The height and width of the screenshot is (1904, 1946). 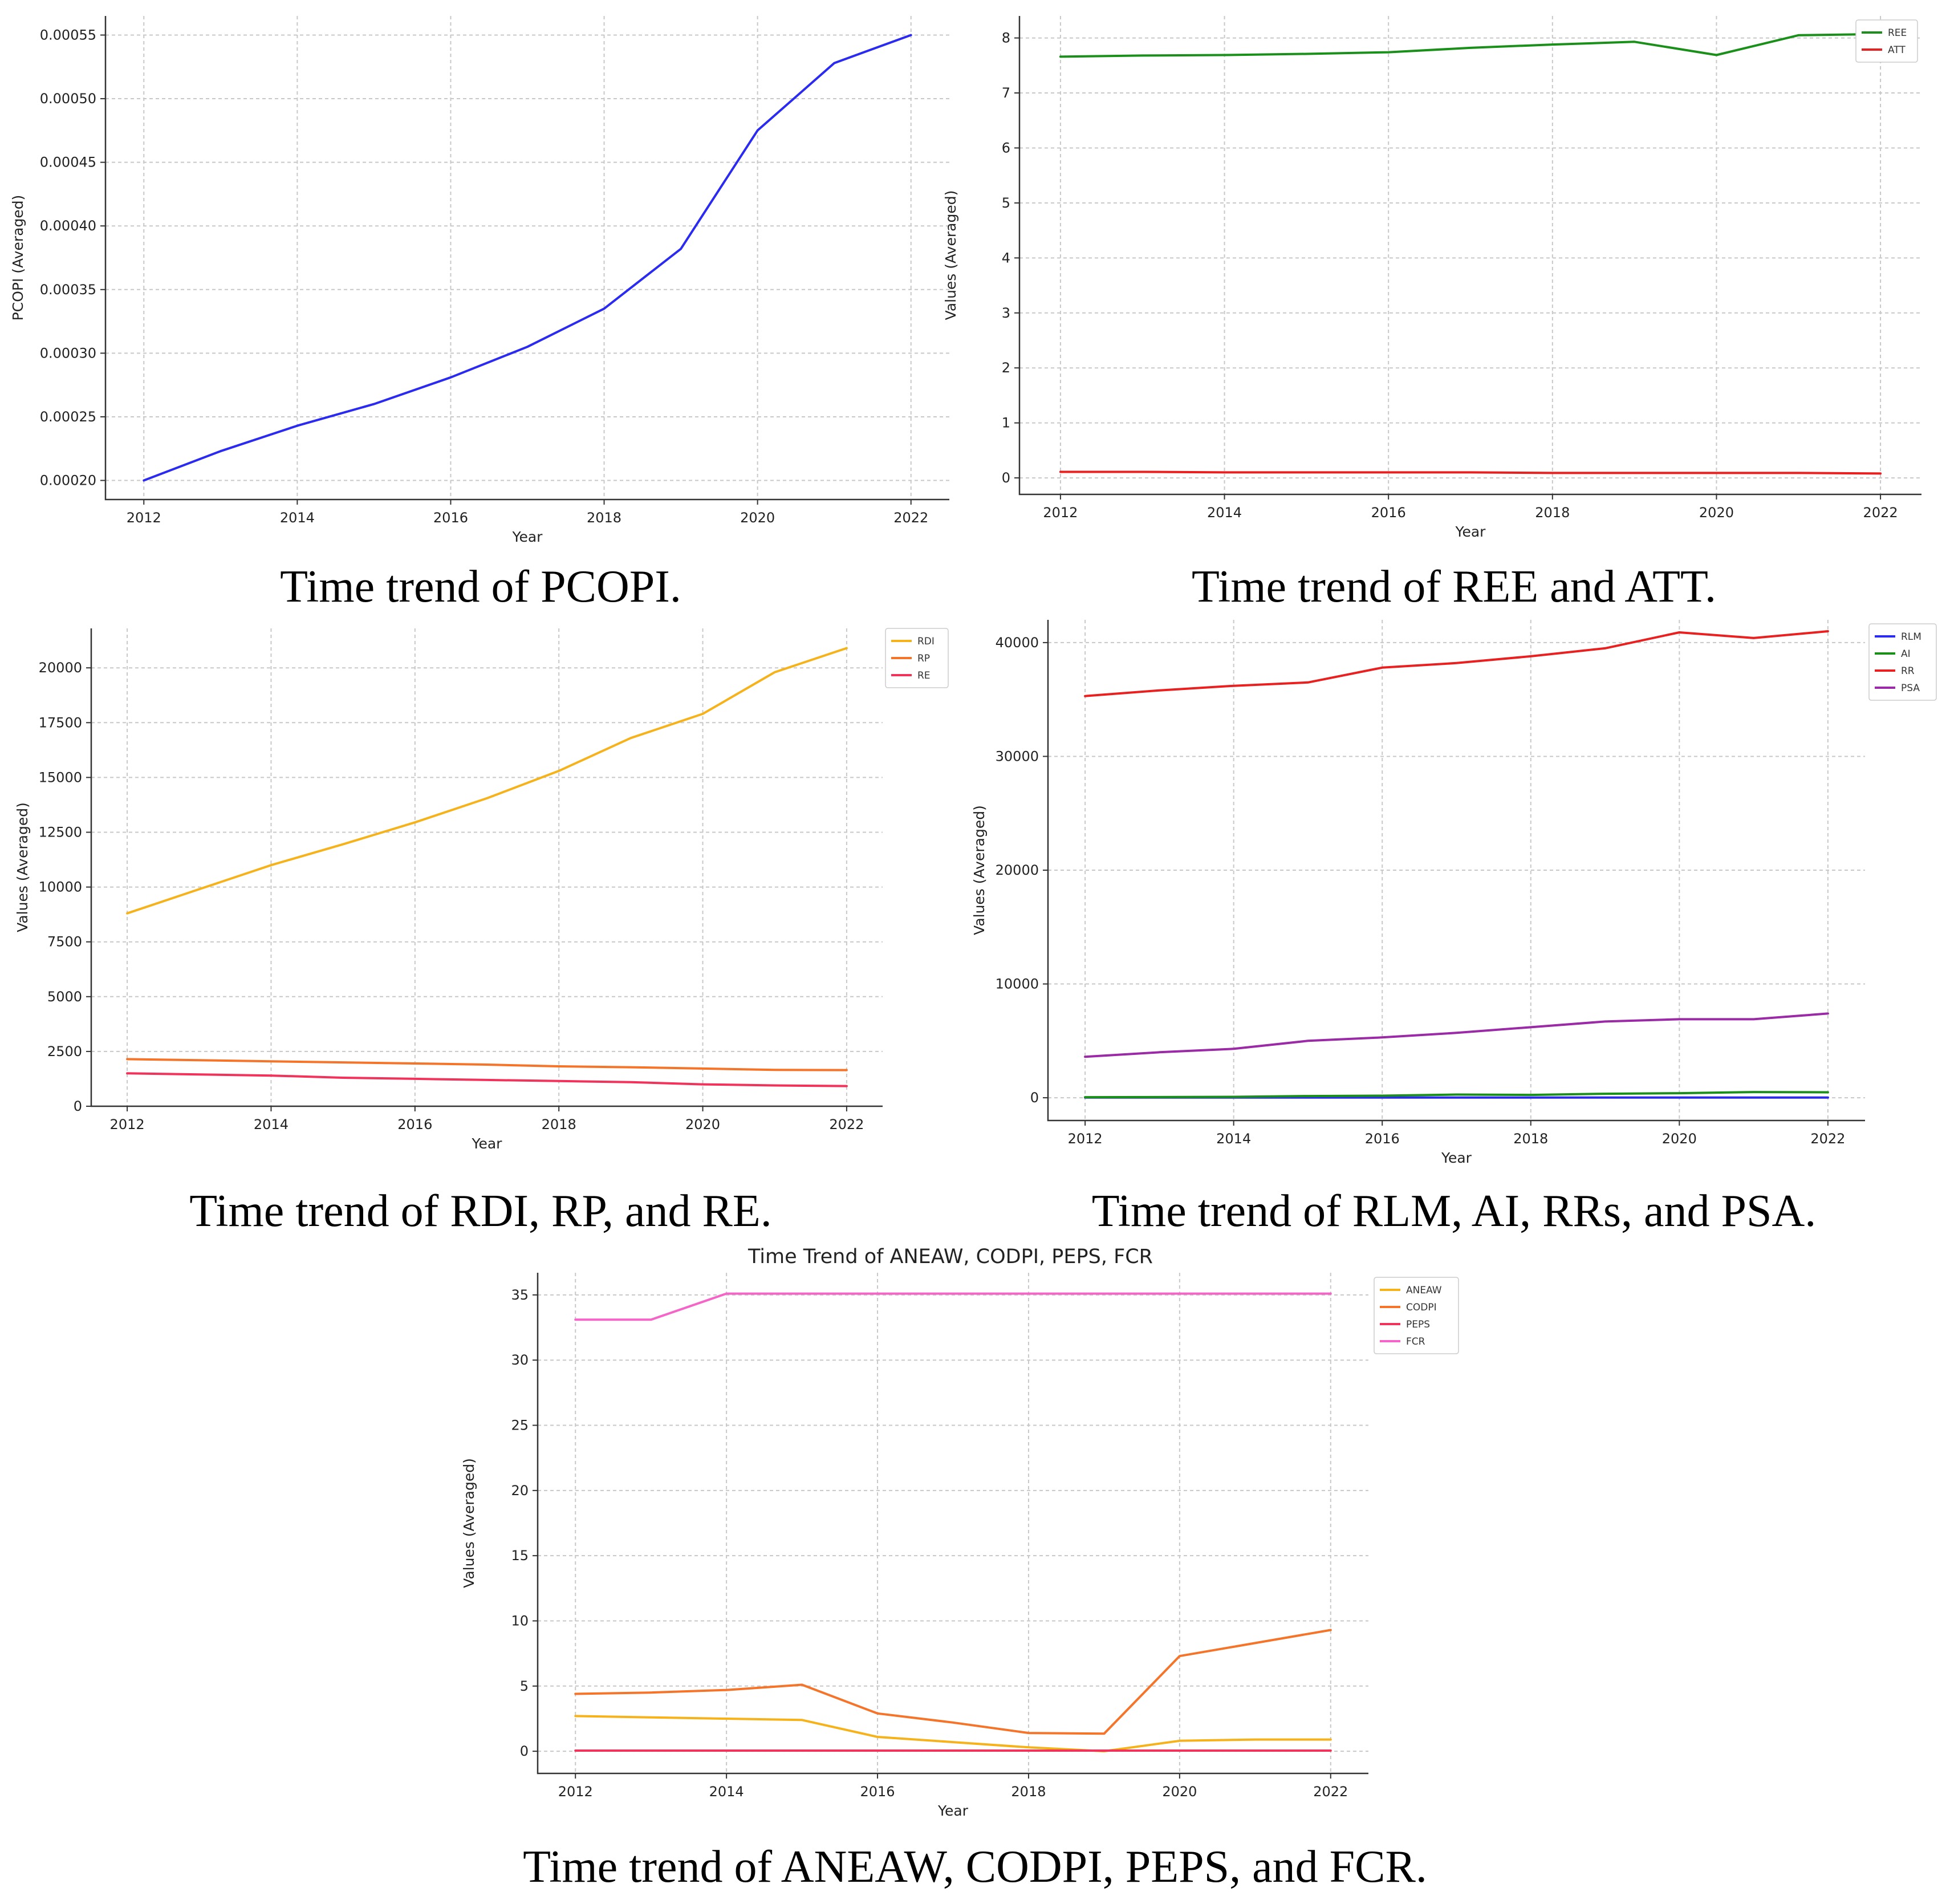 I want to click on legend-label-rp: RP, so click(x=923, y=658).